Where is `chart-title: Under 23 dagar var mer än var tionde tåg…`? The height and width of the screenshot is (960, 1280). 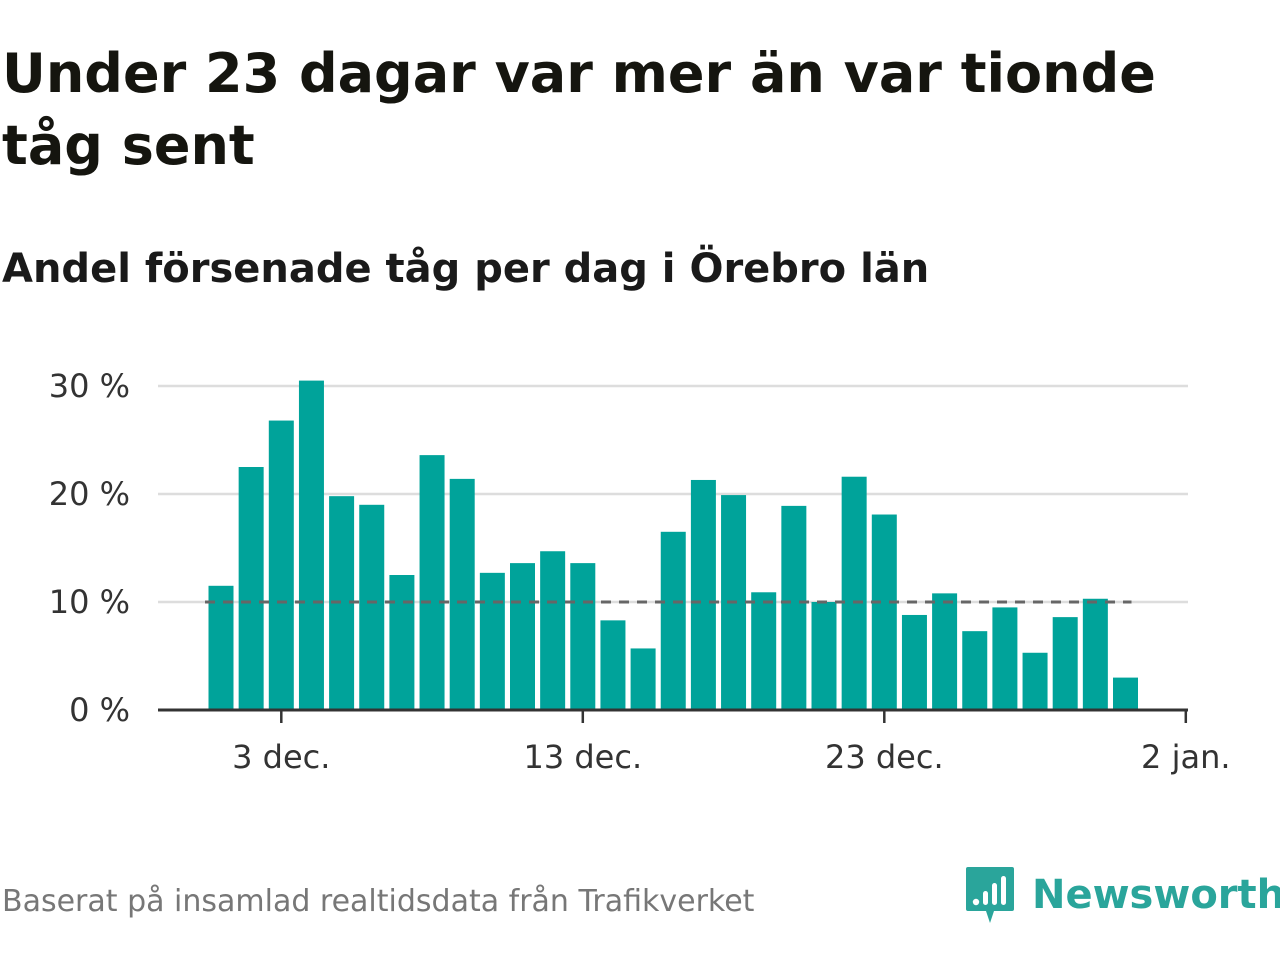 chart-title: Under 23 dagar var mer än var tionde tåg… is located at coordinates (579, 109).